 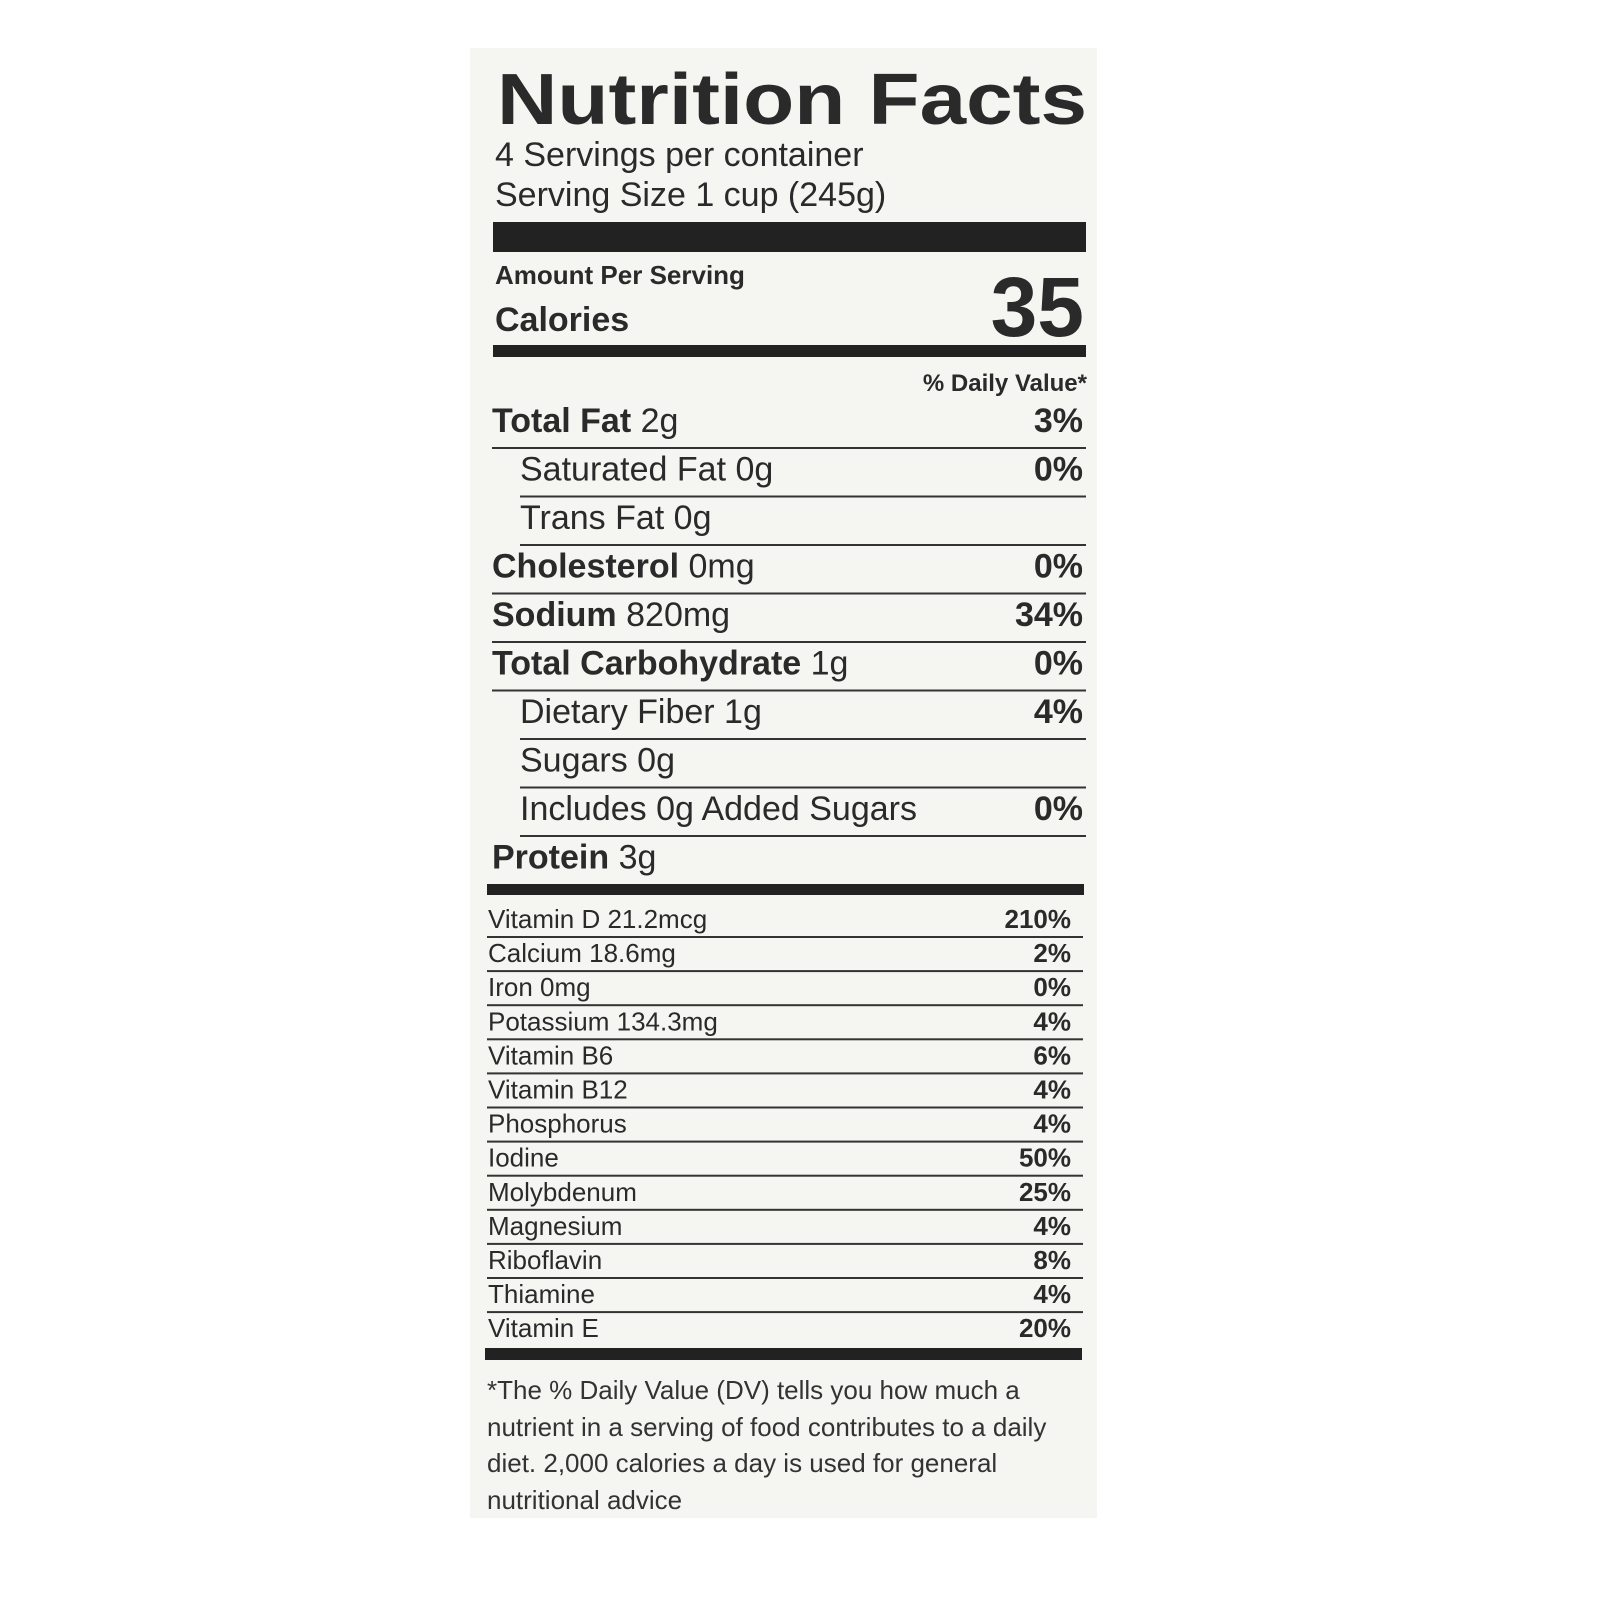 What do you see at coordinates (646, 664) in the screenshot?
I see `nutrient-name: Total Carbohydrate` at bounding box center [646, 664].